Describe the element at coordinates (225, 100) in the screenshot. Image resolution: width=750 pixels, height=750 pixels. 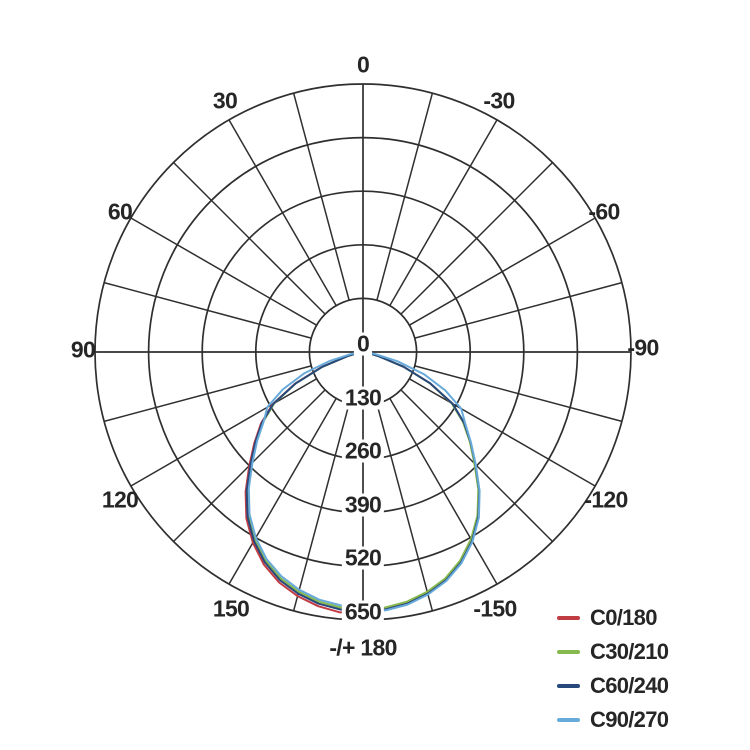
I see `angle-label-30: 30` at that location.